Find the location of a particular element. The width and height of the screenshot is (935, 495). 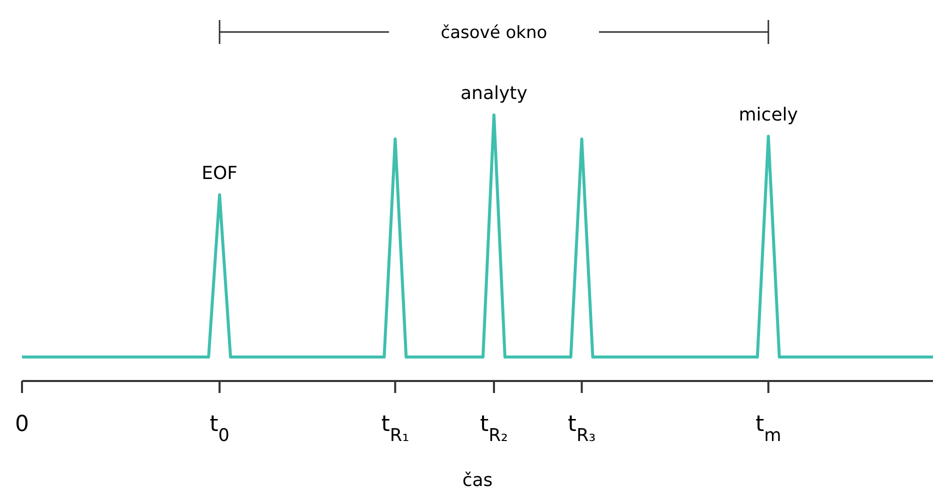

annotation: analyty is located at coordinates (494, 93).